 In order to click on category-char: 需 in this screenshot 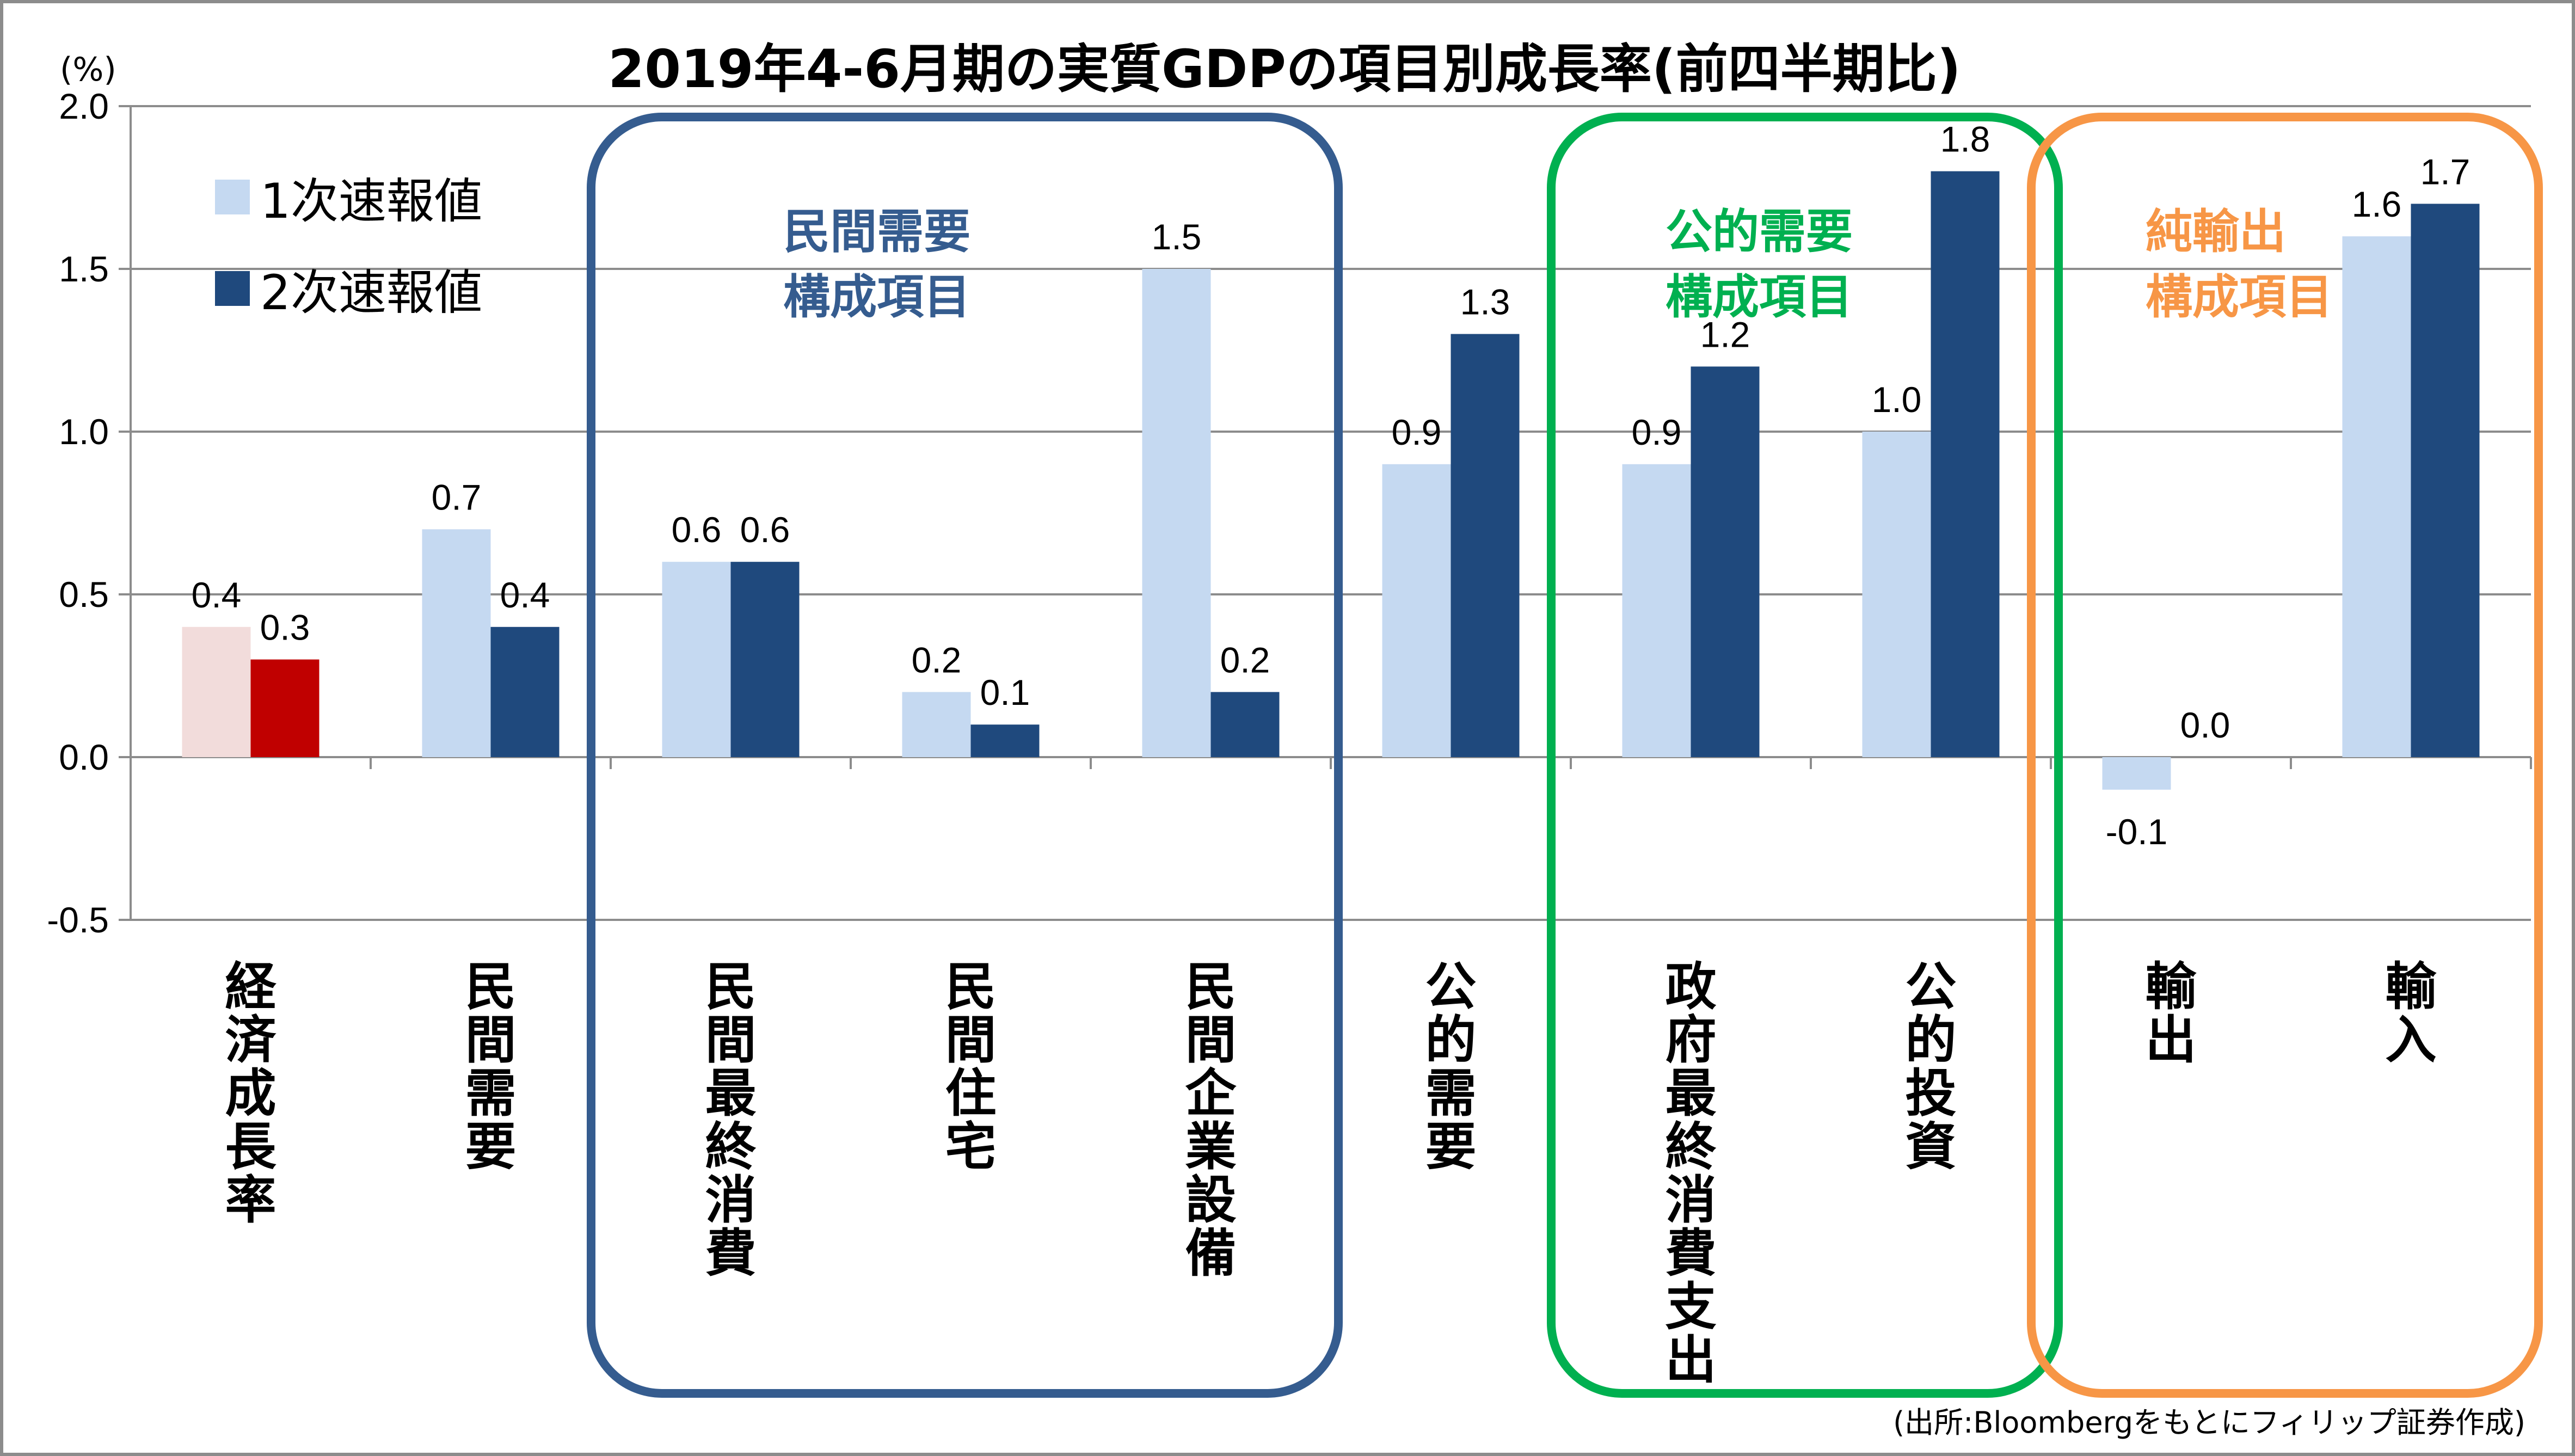, I will do `click(1450, 1093)`.